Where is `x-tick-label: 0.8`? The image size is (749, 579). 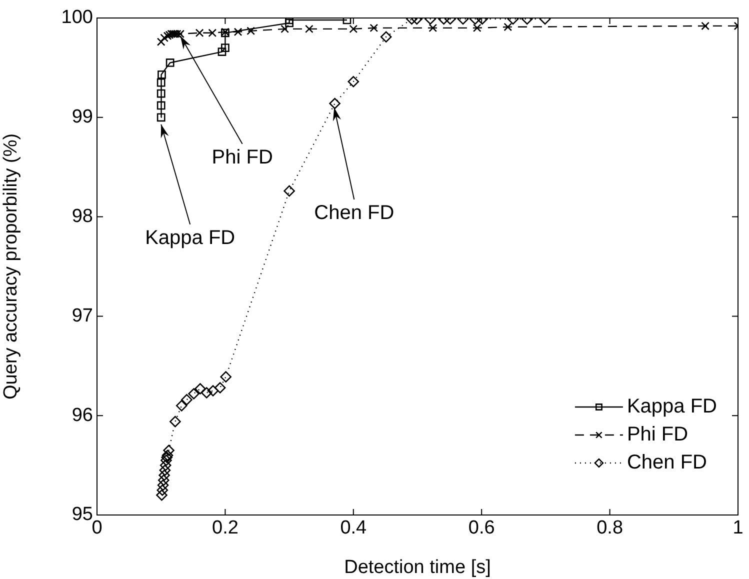
x-tick-label: 0.8 is located at coordinates (610, 528).